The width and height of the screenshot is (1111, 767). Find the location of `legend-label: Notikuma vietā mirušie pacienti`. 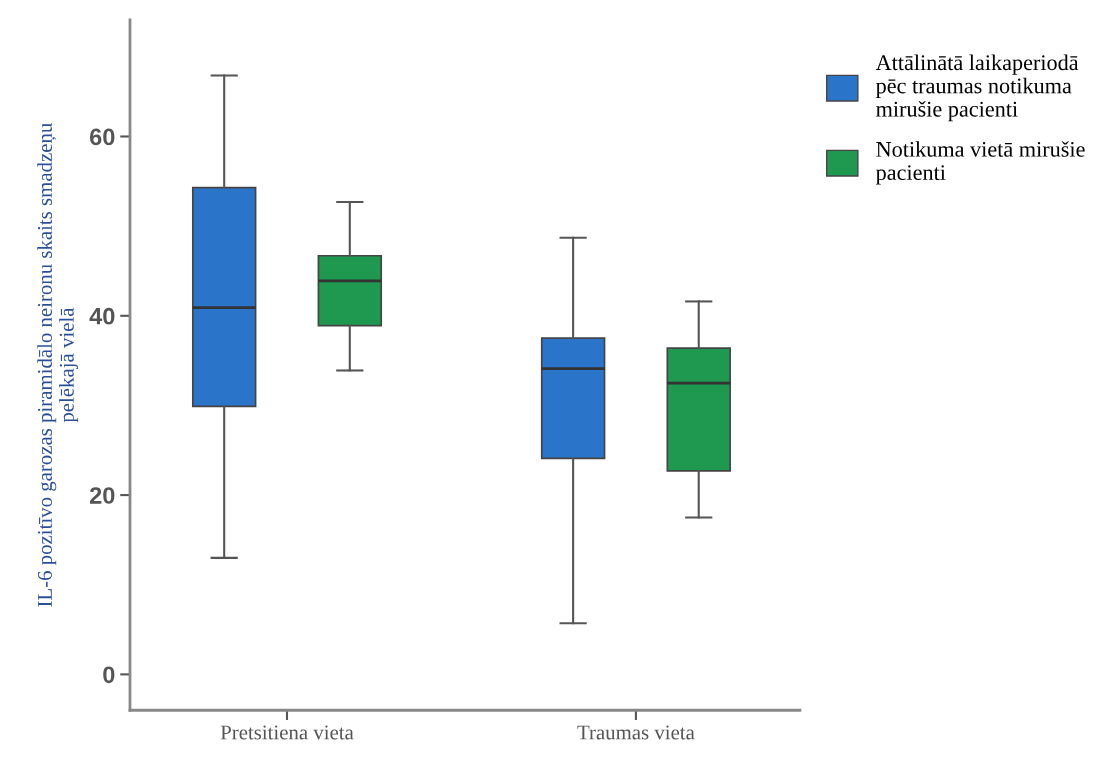

legend-label: Notikuma vietā mirušie pacienti is located at coordinates (980, 163).